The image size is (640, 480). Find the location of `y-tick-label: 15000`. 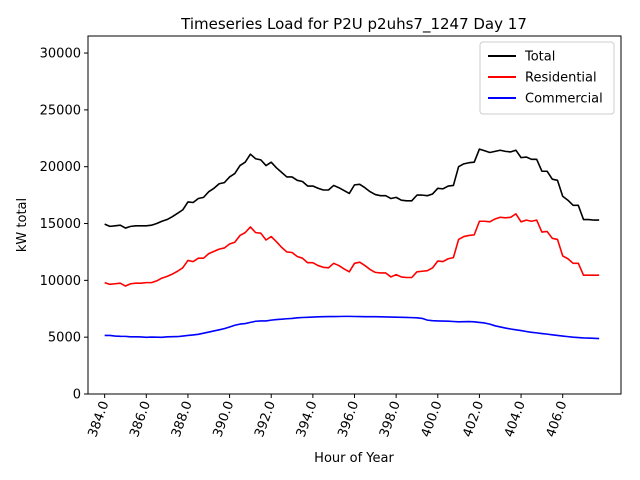

y-tick-label: 15000 is located at coordinates (60, 224).